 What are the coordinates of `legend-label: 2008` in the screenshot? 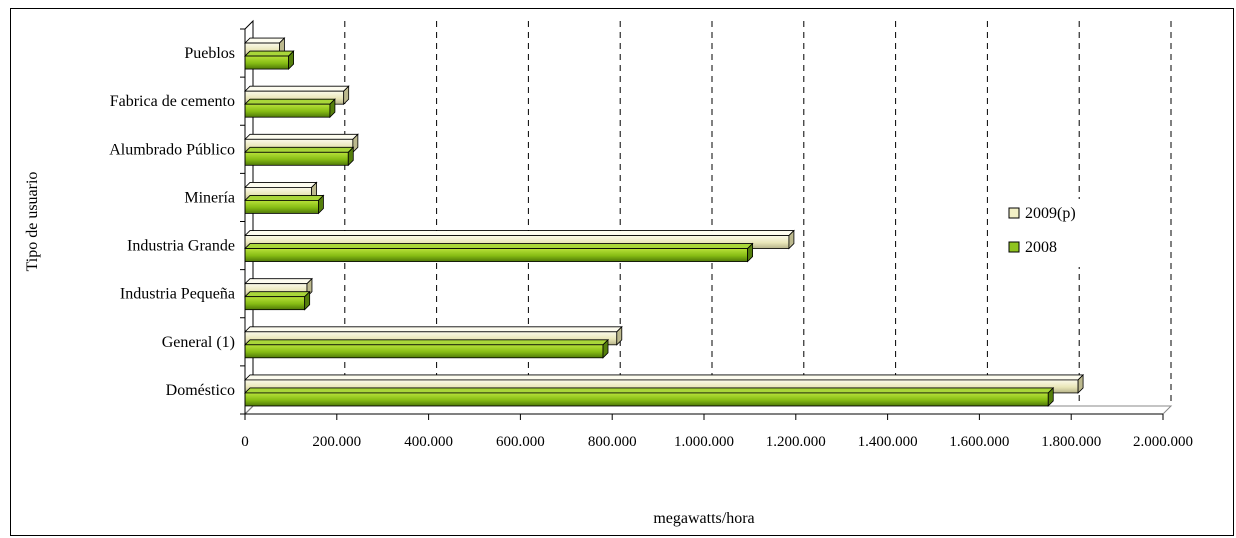 It's located at (1041, 247).